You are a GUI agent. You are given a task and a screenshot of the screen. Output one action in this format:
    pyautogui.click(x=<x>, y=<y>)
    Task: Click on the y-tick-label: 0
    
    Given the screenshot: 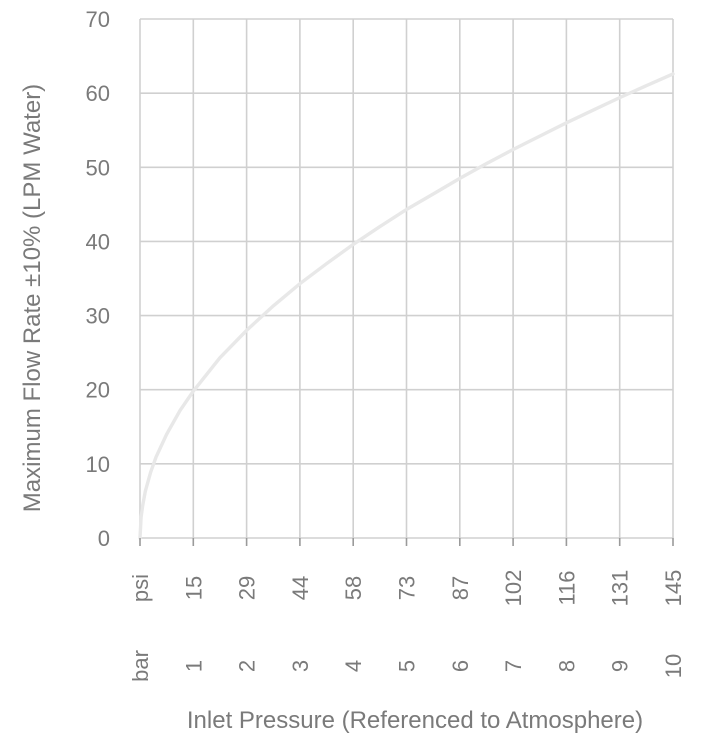 What is the action you would take?
    pyautogui.click(x=104, y=538)
    